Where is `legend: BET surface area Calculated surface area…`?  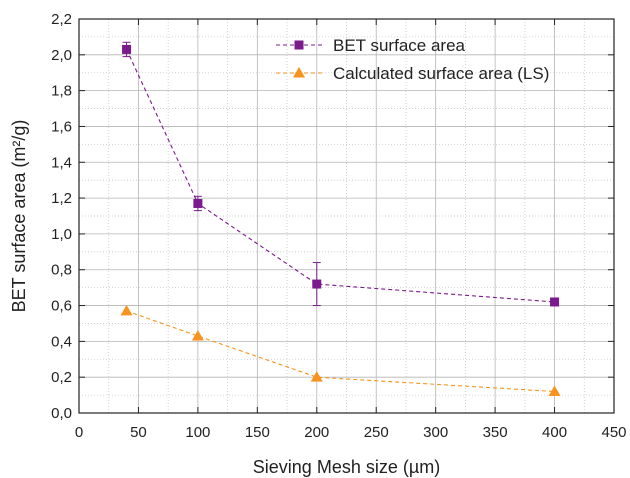
legend: BET surface area Calculated surface area… is located at coordinates (412, 59).